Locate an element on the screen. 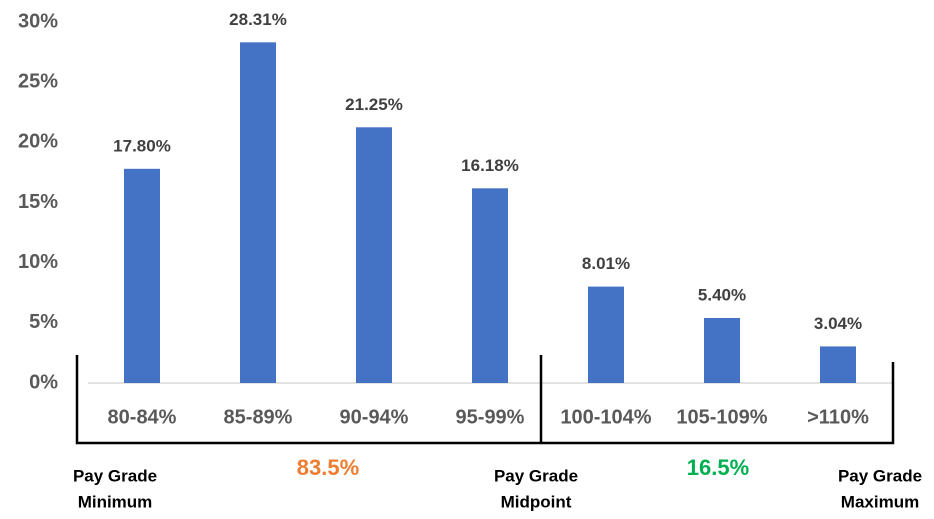 This screenshot has width=934, height=519. x-tick-label: 100-104% is located at coordinates (605, 417).